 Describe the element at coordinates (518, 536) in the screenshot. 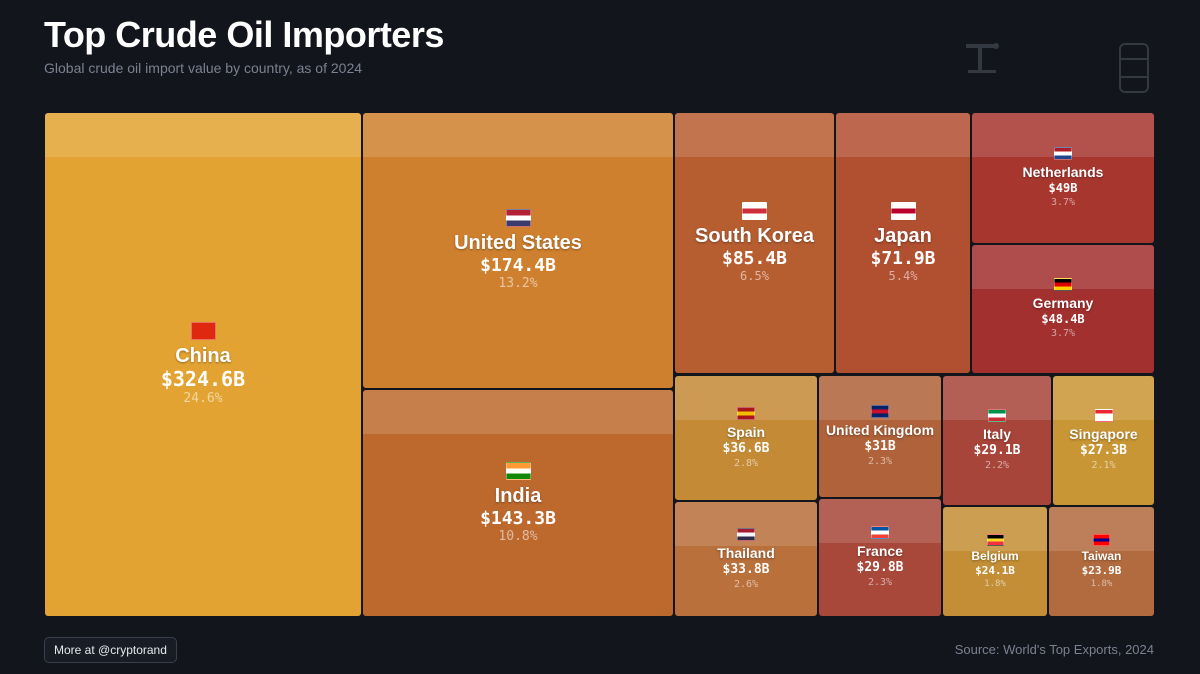

I see `import-share: 10.8%` at that location.